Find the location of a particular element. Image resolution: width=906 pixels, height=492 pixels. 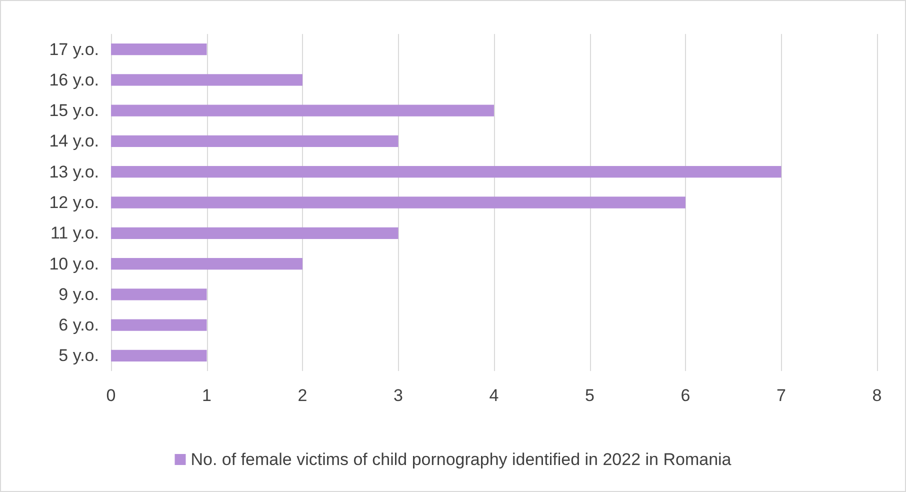

x-tick-label: 4 is located at coordinates (494, 395).